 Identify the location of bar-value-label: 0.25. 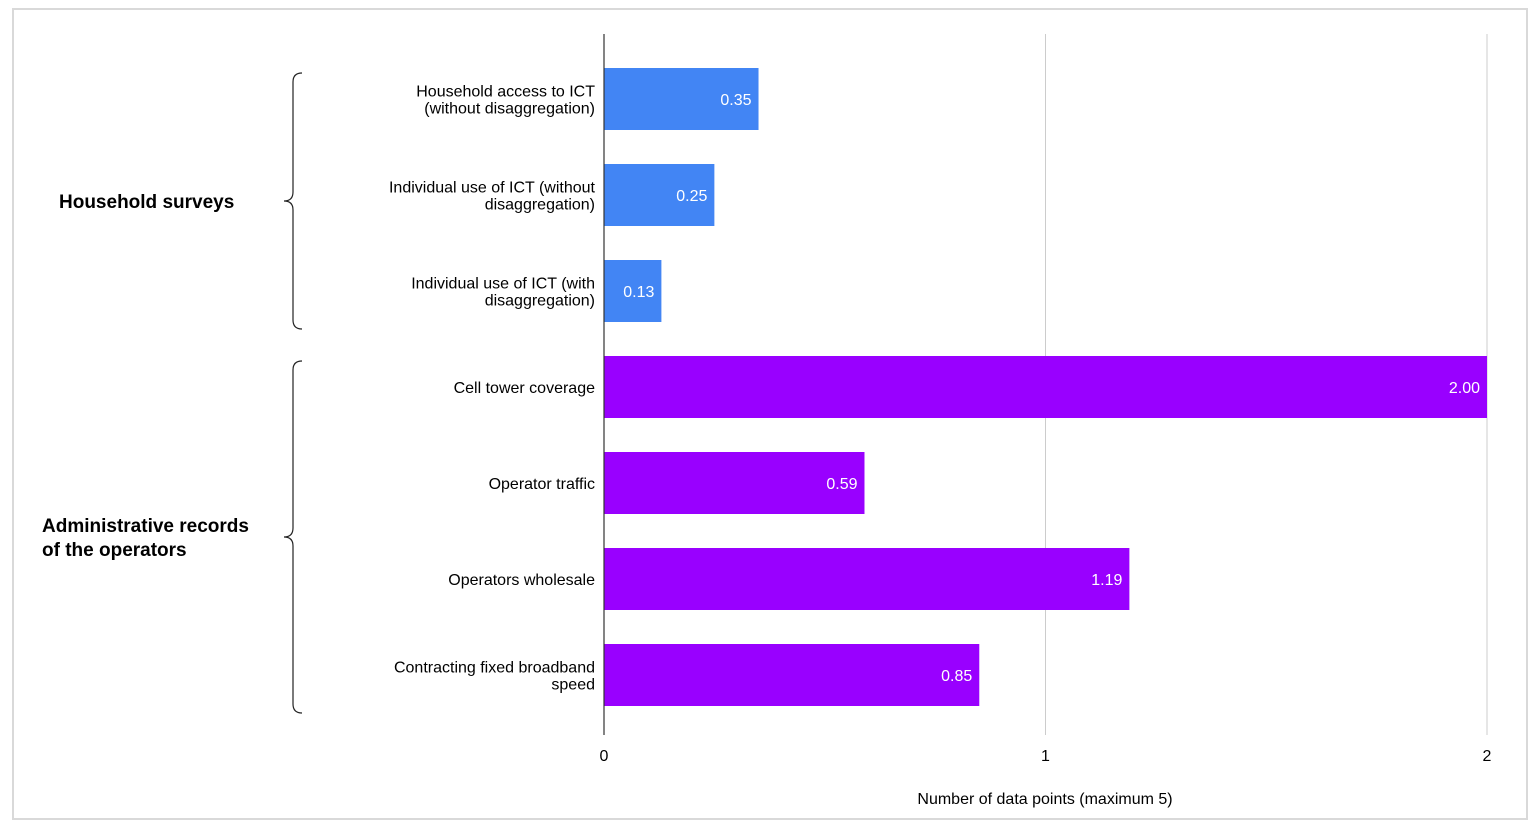
(691, 196).